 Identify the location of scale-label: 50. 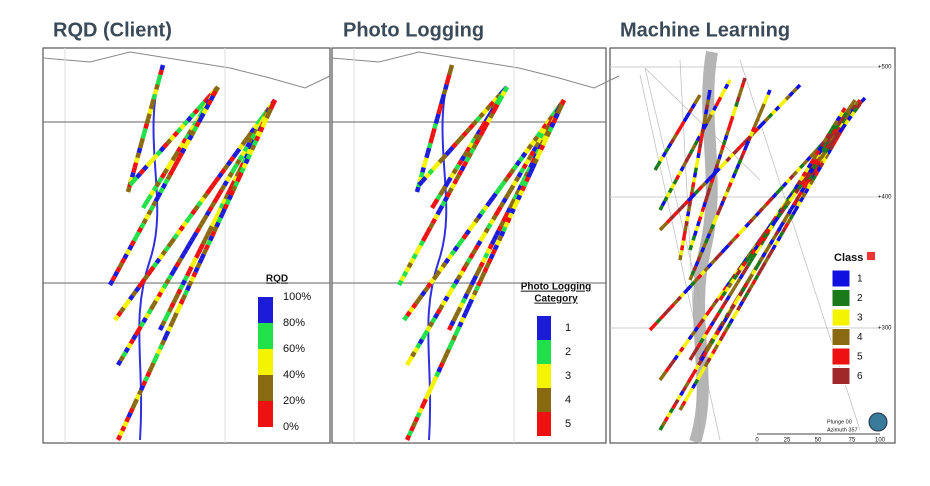
(818, 441).